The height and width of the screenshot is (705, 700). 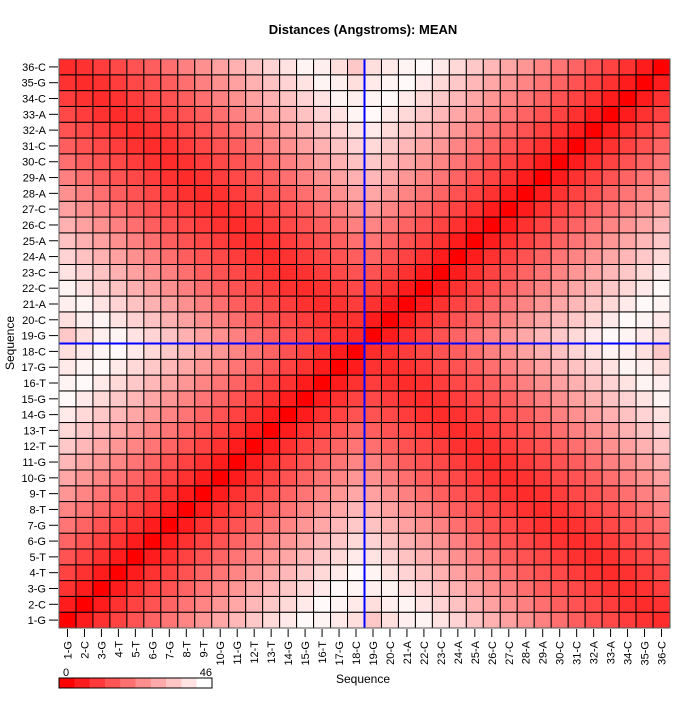 What do you see at coordinates (34, 84) in the screenshot?
I see `y-tick-label: 35-G` at bounding box center [34, 84].